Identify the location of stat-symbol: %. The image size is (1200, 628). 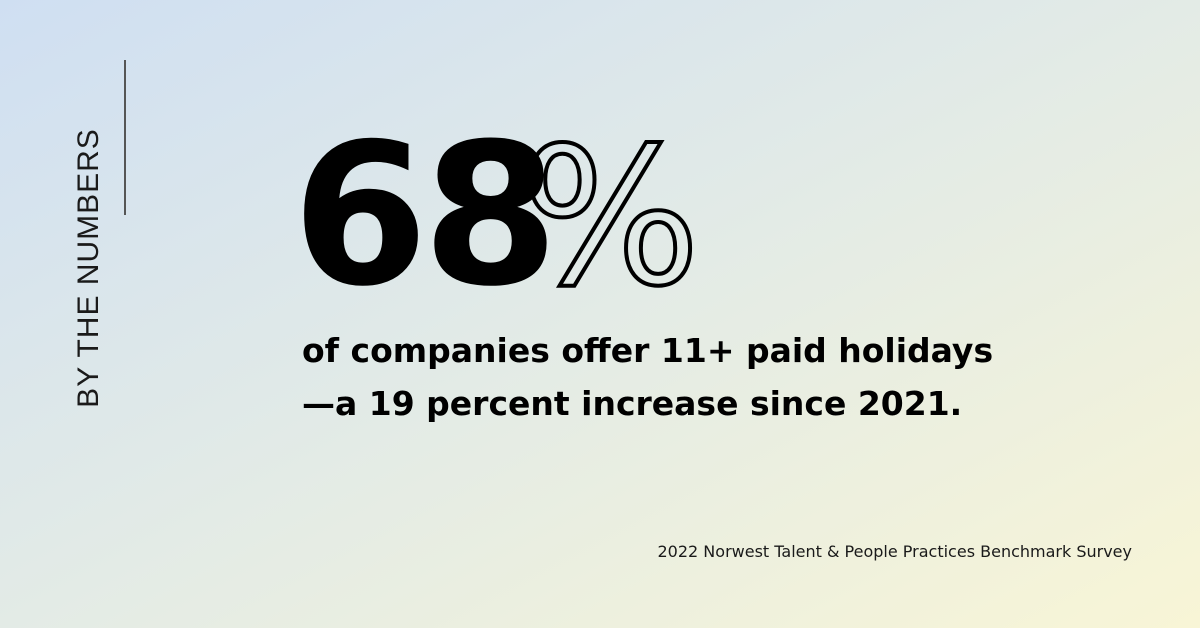
(610, 217).